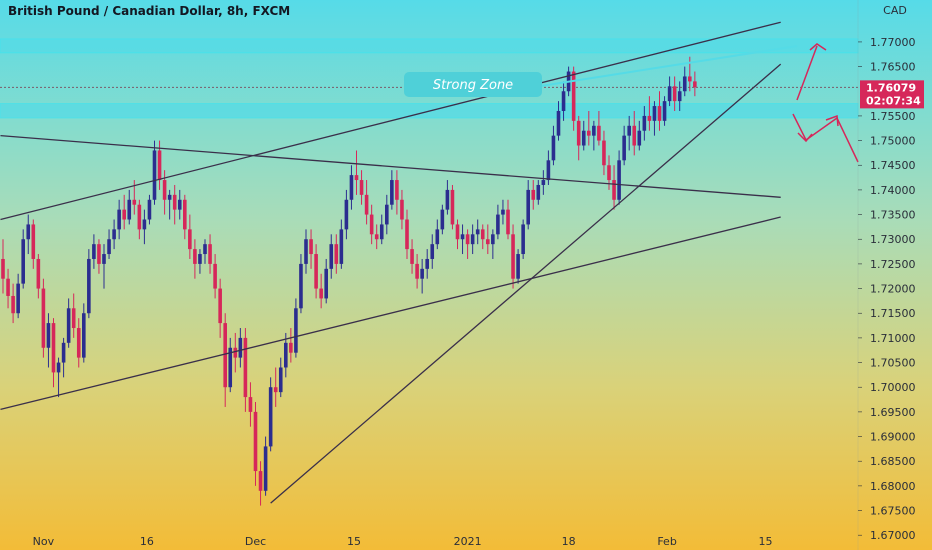 The height and width of the screenshot is (550, 932). Describe the element at coordinates (893, 215) in the screenshot. I see `price-tick-label: 1.73500` at that location.